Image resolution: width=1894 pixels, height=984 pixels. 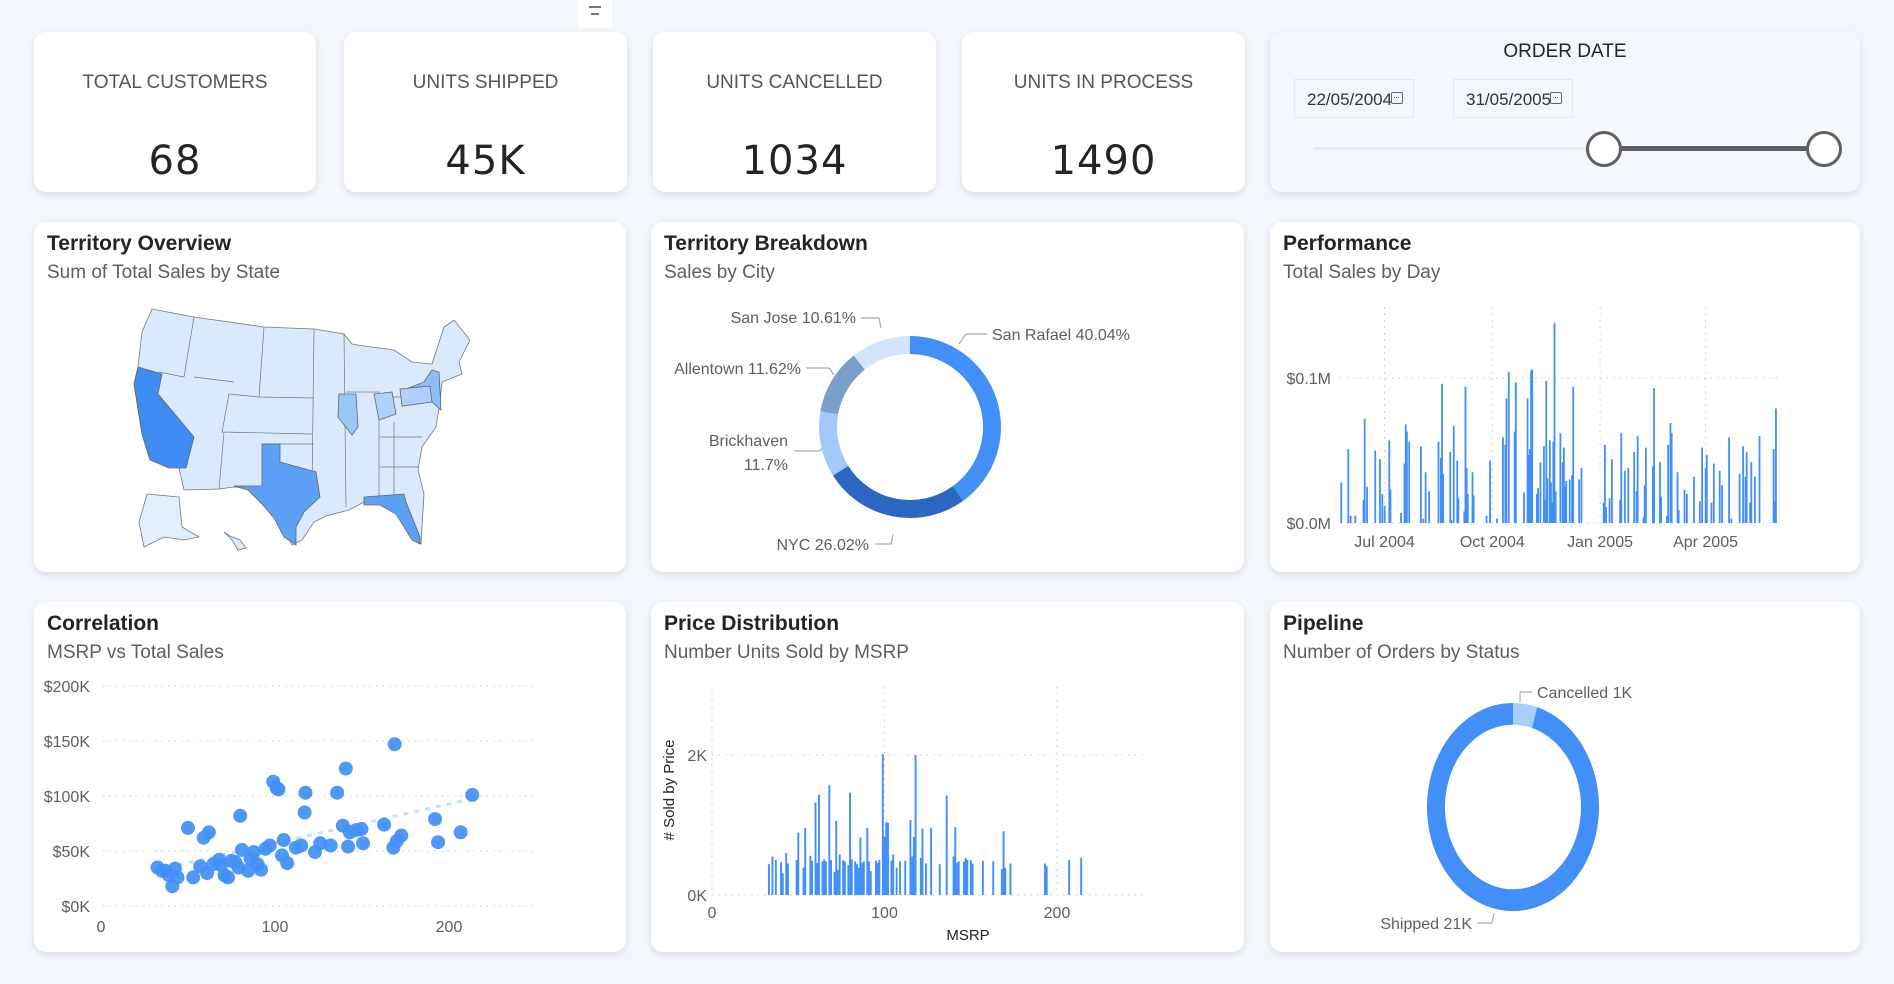 I want to click on slicer-title: ORDER DATE, so click(x=1565, y=51).